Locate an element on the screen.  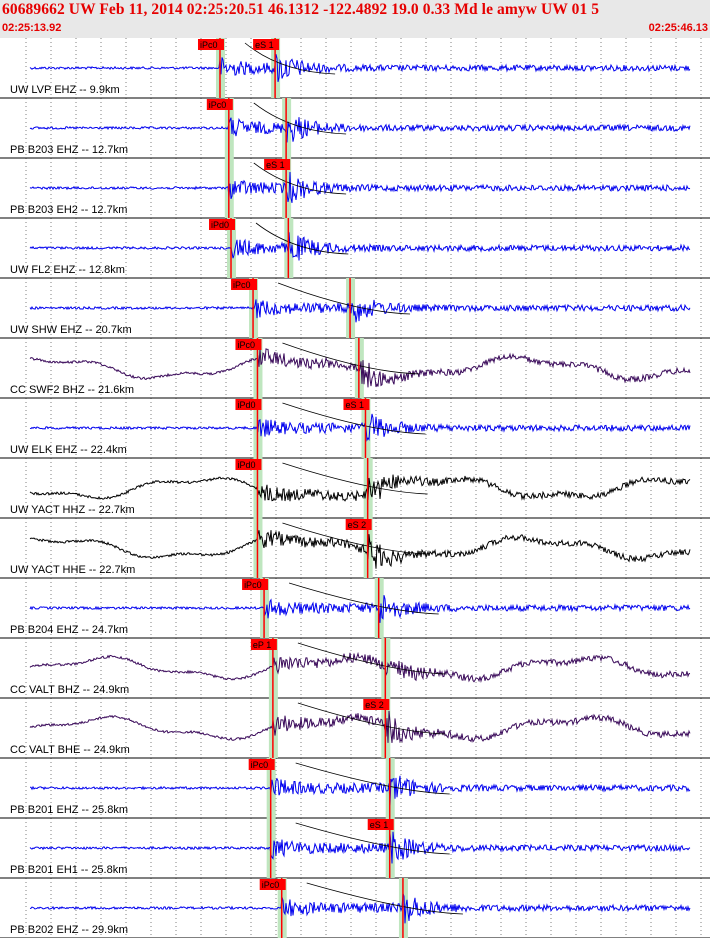
station-label: PB B201 EHZ -- 25.8km is located at coordinates (69, 810).